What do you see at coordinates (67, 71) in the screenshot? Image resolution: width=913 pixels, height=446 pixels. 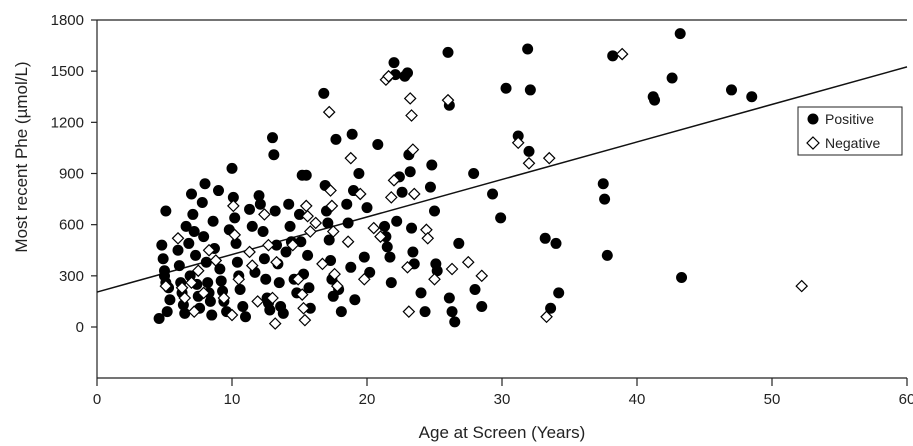 I see `y-tick-label: 1500` at bounding box center [67, 71].